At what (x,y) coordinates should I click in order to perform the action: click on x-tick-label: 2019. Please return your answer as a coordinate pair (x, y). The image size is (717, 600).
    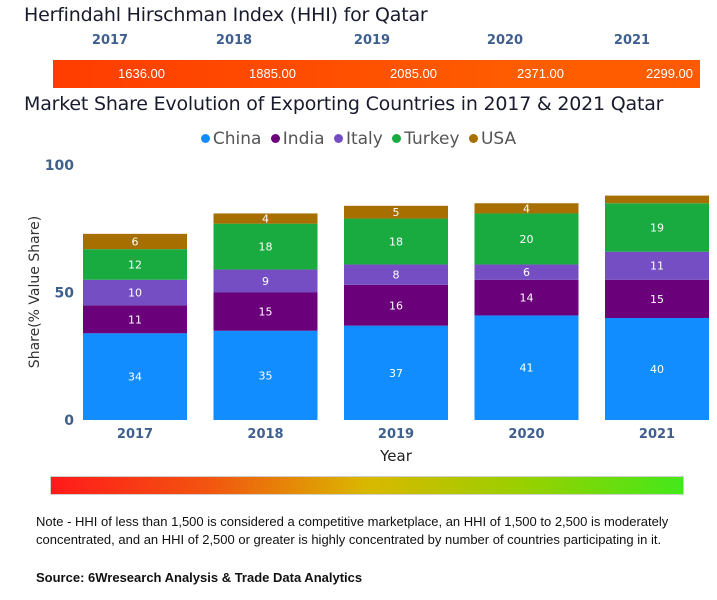
    Looking at the image, I should click on (396, 434).